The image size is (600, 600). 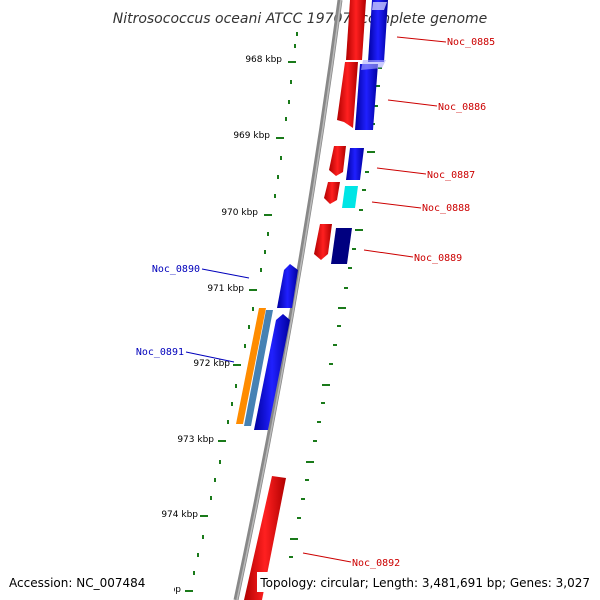 I want to click on gene-noc-0886-overlap, so click(x=373, y=65).